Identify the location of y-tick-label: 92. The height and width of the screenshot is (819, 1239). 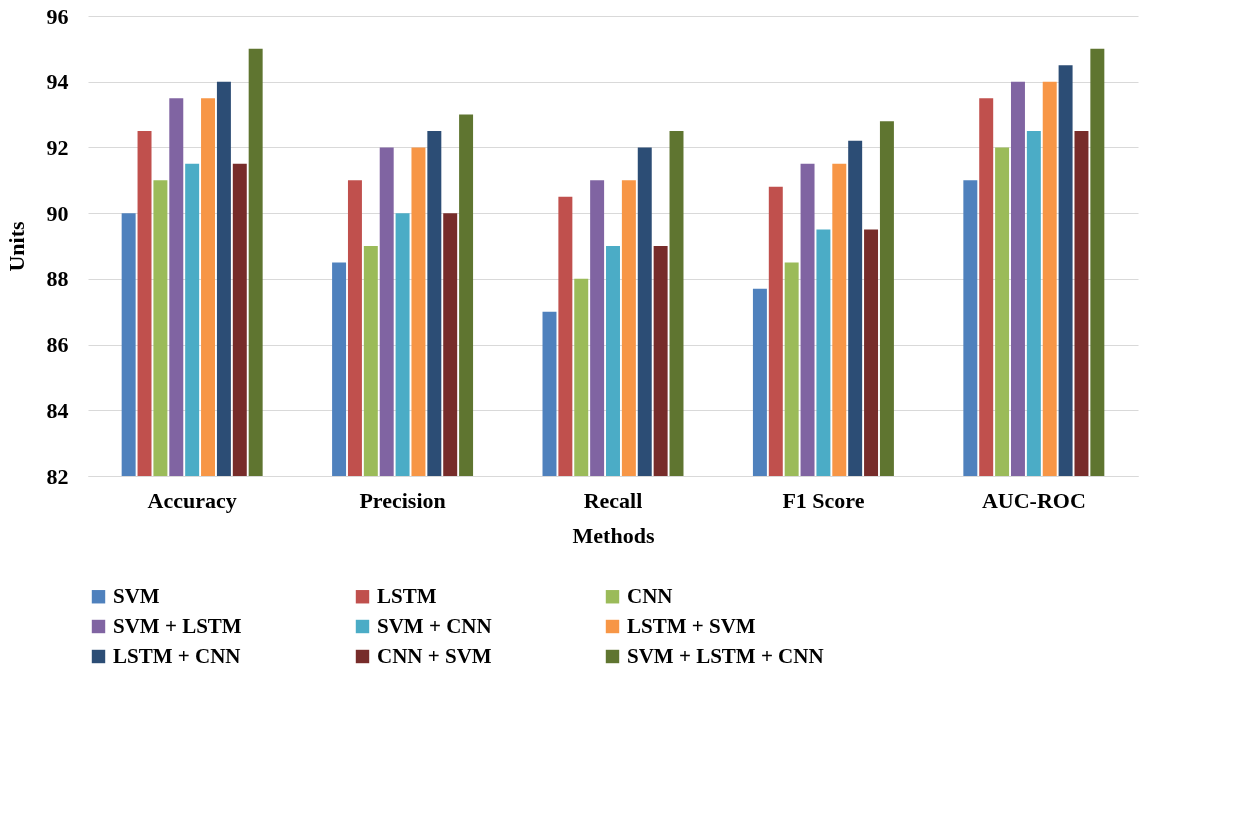
(57, 147).